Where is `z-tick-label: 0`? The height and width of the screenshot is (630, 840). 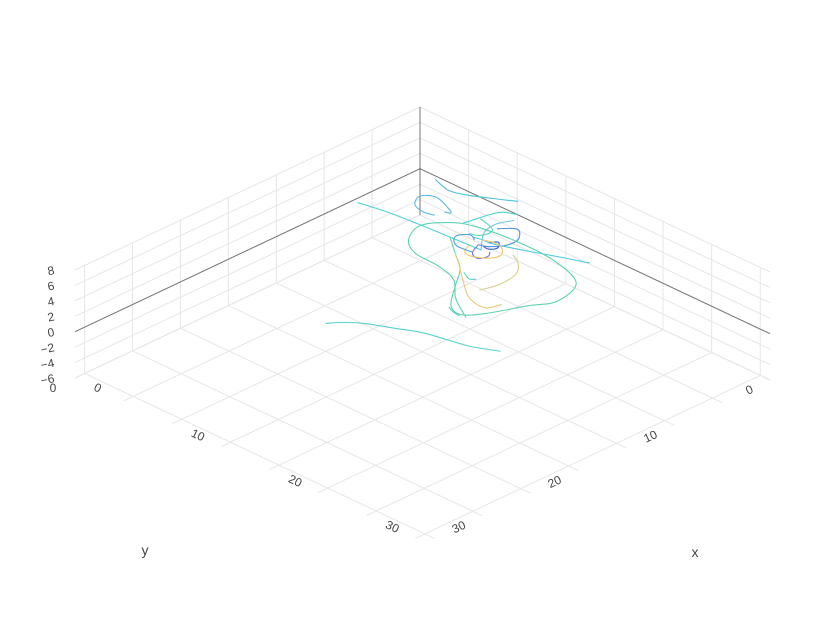 z-tick-label: 0 is located at coordinates (51, 332).